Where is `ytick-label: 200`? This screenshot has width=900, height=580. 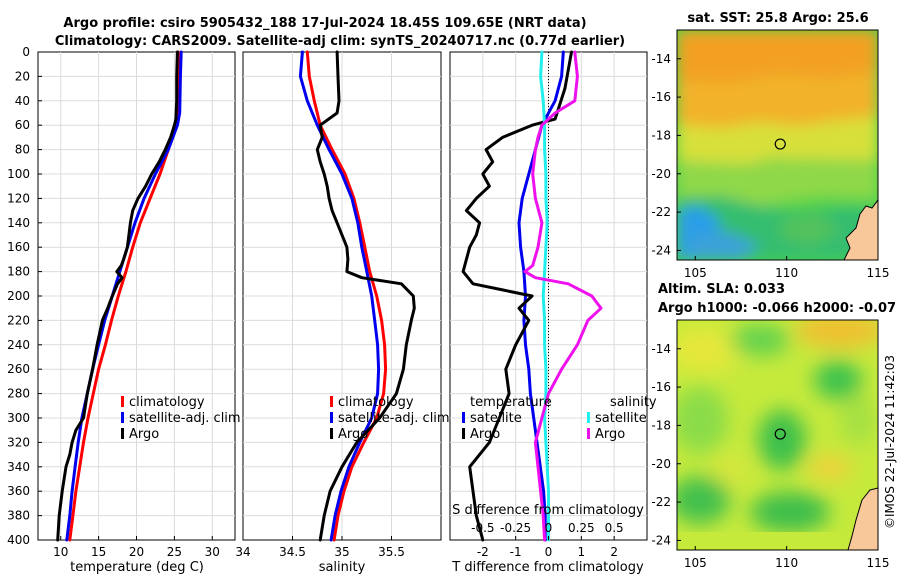 ytick-label: 200 is located at coordinates (18, 296).